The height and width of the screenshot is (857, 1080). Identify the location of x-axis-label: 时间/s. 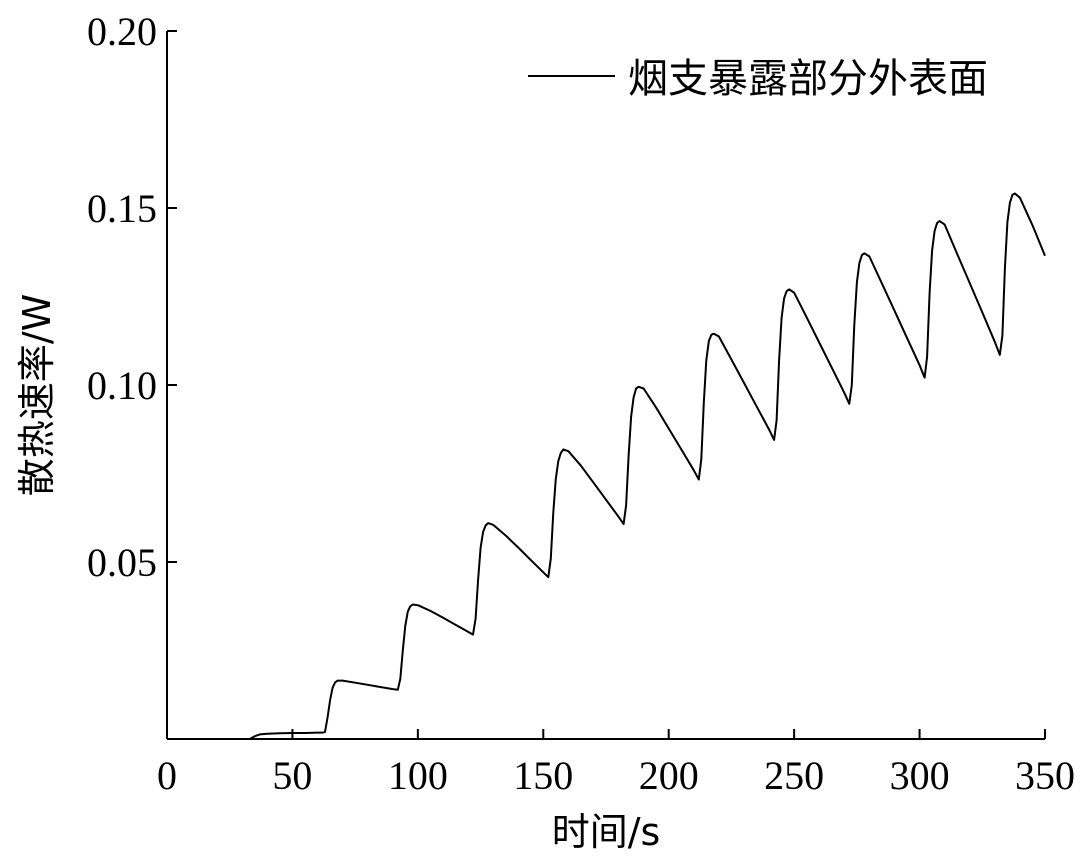
(606, 832).